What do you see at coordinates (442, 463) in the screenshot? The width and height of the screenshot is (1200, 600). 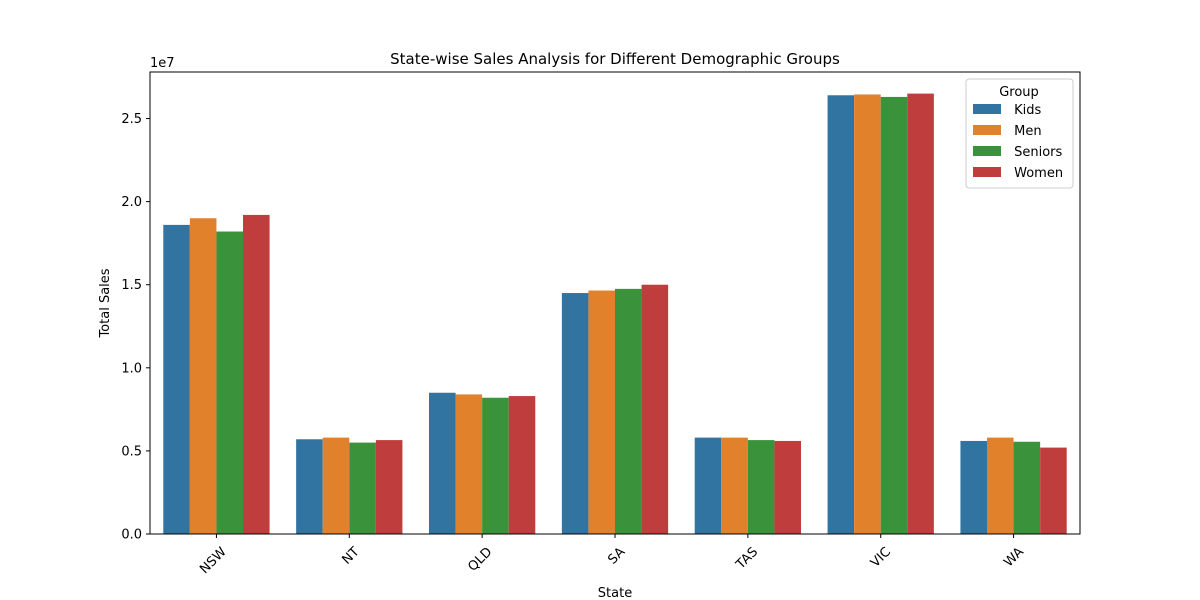 I see `bar-qld-kids` at bounding box center [442, 463].